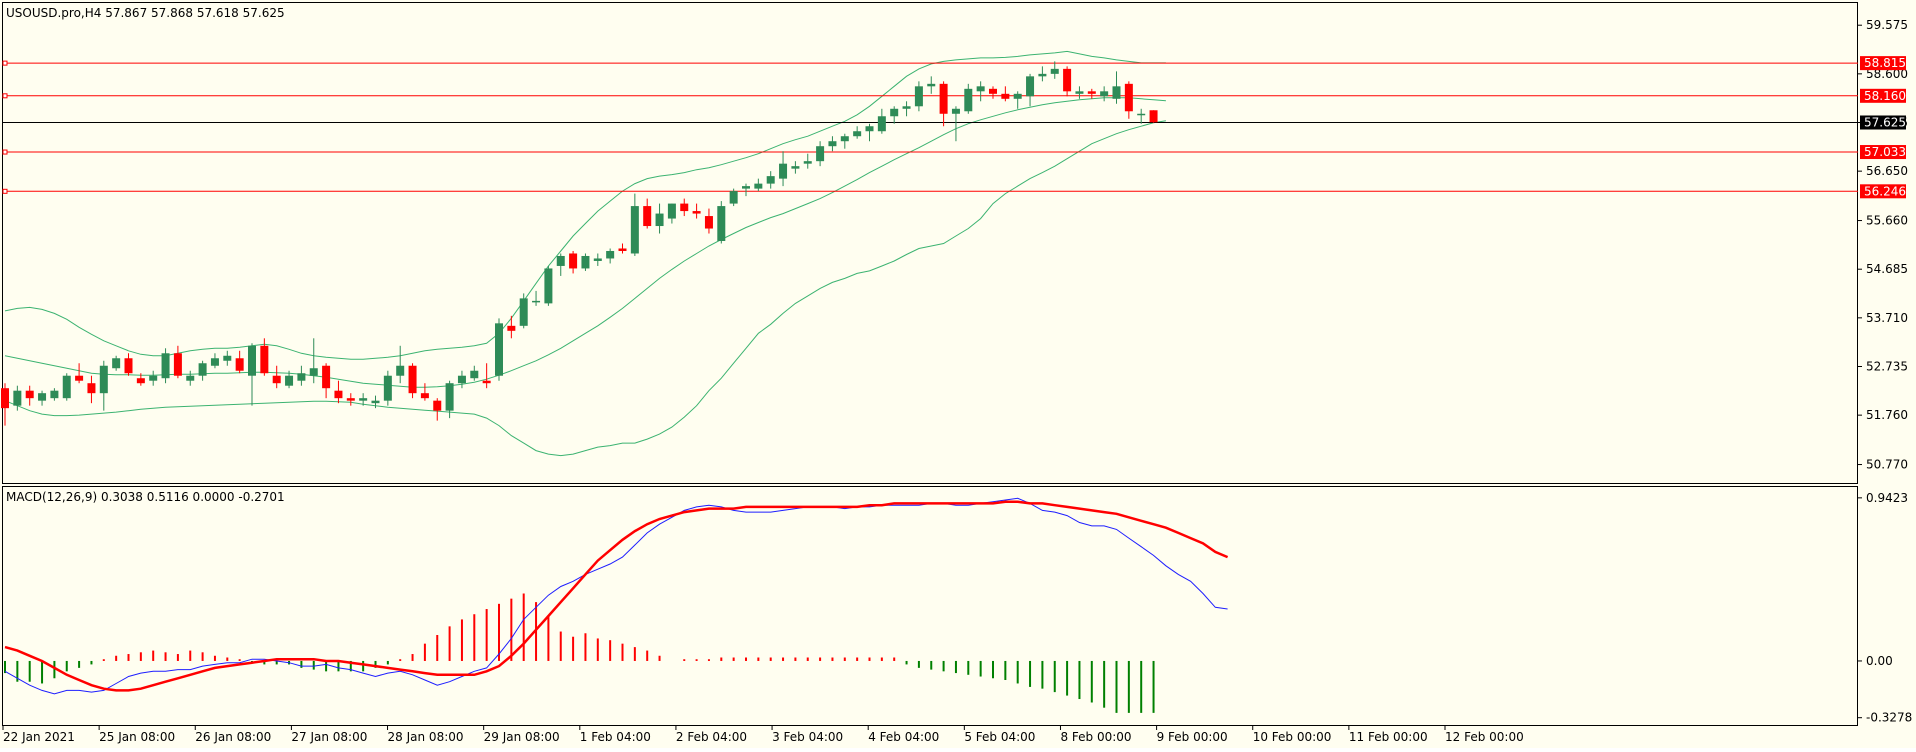 This screenshot has width=1916, height=752. Describe the element at coordinates (1883, 95) in the screenshot. I see `level-price-label-box` at that location.